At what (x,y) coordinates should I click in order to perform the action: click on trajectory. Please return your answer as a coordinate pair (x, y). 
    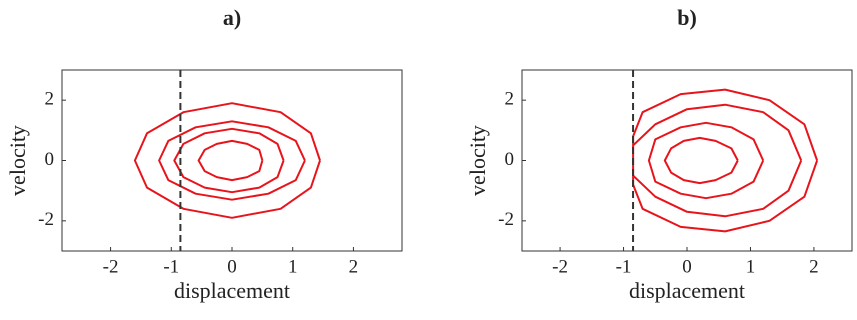
    Looking at the image, I should click on (227, 160).